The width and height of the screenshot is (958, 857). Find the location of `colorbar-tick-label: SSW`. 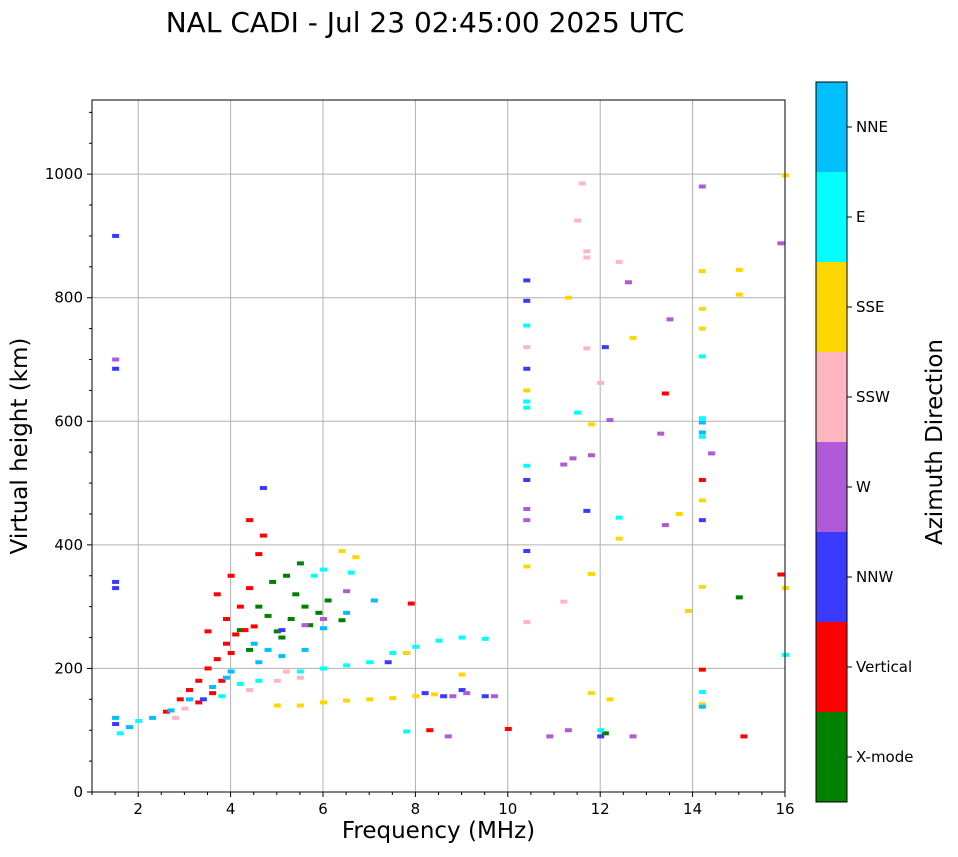

colorbar-tick-label: SSW is located at coordinates (873, 397).